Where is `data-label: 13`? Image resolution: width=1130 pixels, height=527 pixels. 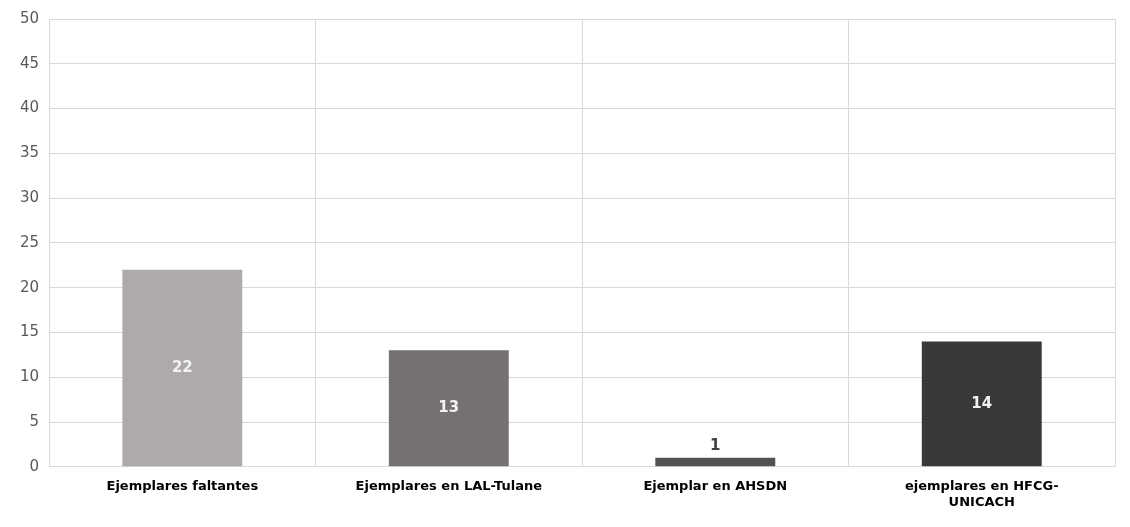 data-label: 13 is located at coordinates (449, 407).